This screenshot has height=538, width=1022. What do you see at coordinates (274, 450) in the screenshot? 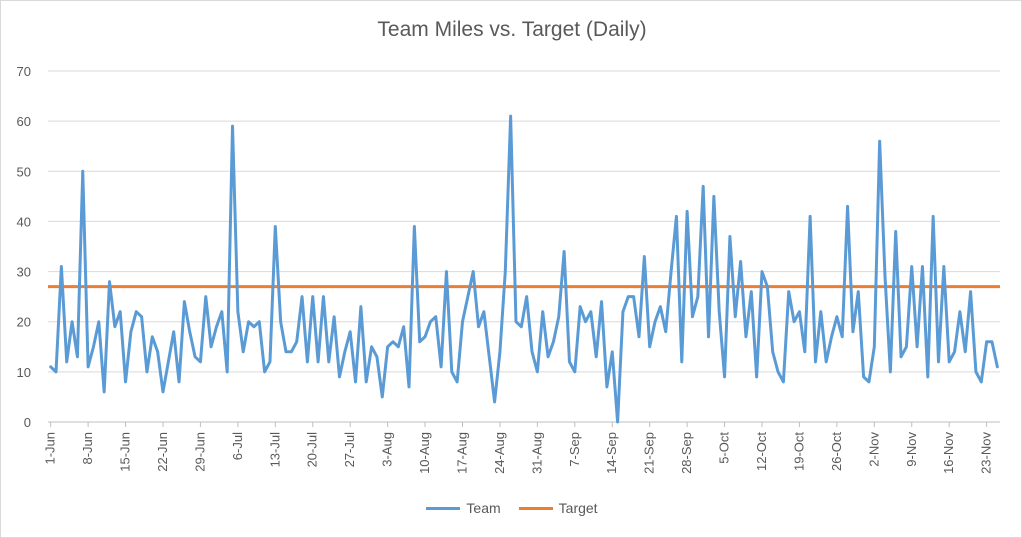
I see `x-tick-label: 13-Jul` at bounding box center [274, 450].